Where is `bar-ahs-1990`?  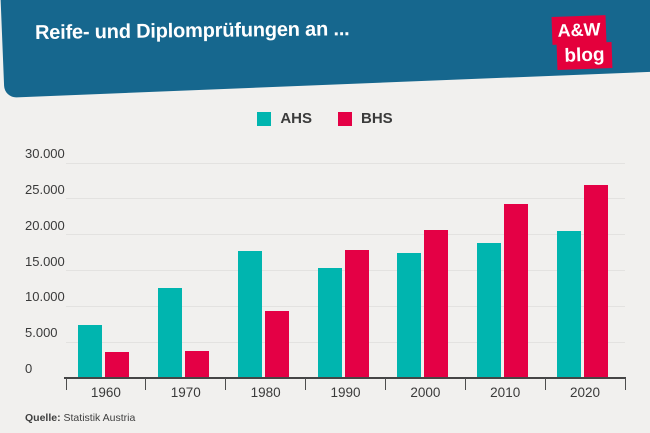 bar-ahs-1990 is located at coordinates (329, 322).